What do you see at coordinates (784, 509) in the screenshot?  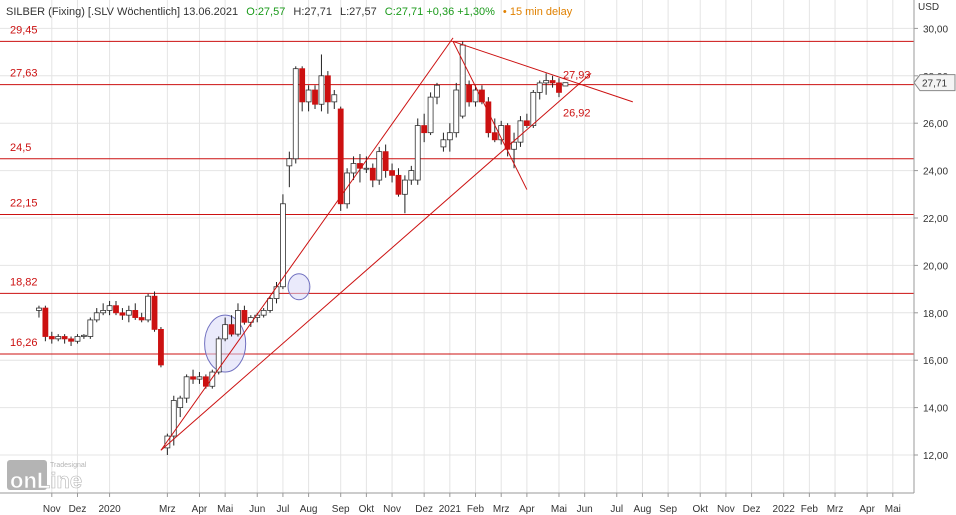 I see `x-tick-label: 2022` at bounding box center [784, 509].